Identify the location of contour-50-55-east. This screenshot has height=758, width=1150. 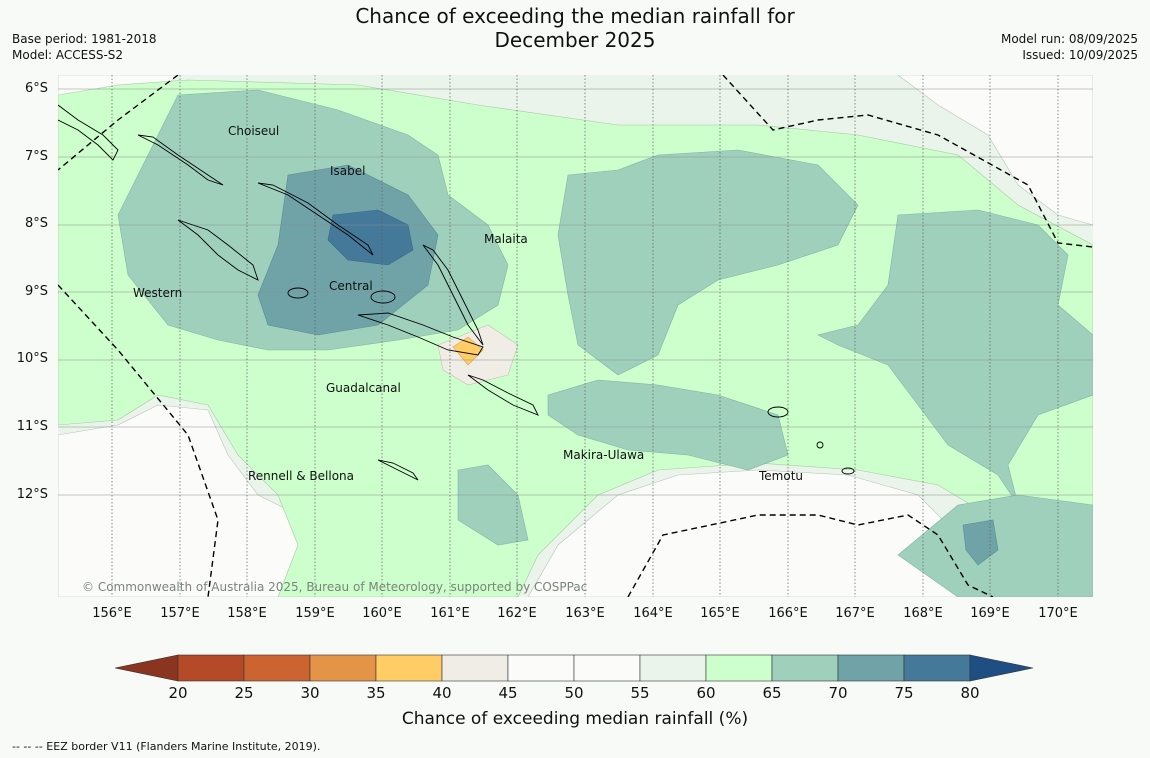
(995, 150).